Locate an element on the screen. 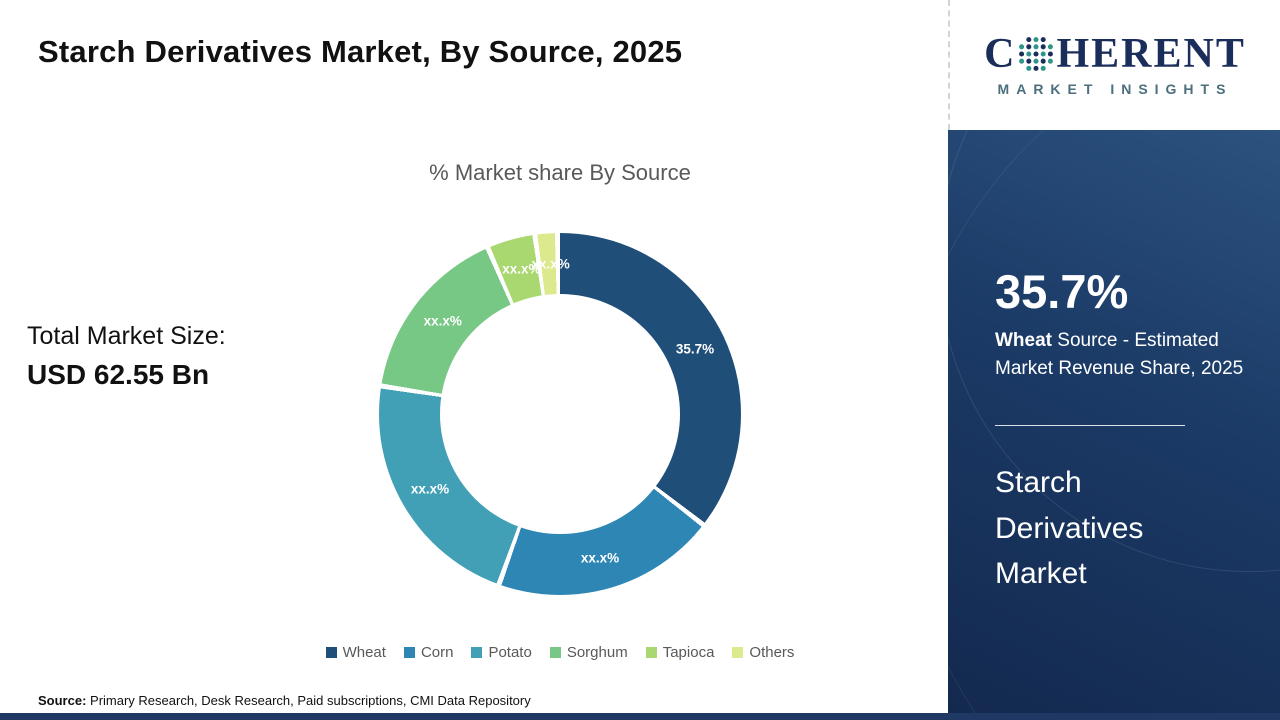 This screenshot has height=720, width=1280. total-market-value: USD 62.55 Bn is located at coordinates (118, 374).